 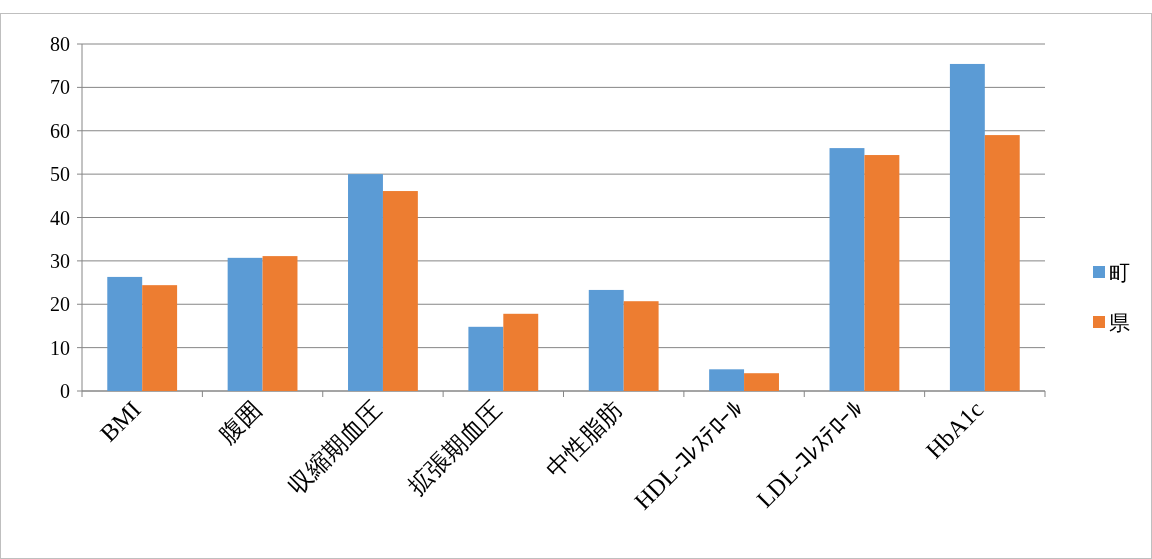 I want to click on x-tick-label: 収縮期血圧, so click(x=335, y=448).